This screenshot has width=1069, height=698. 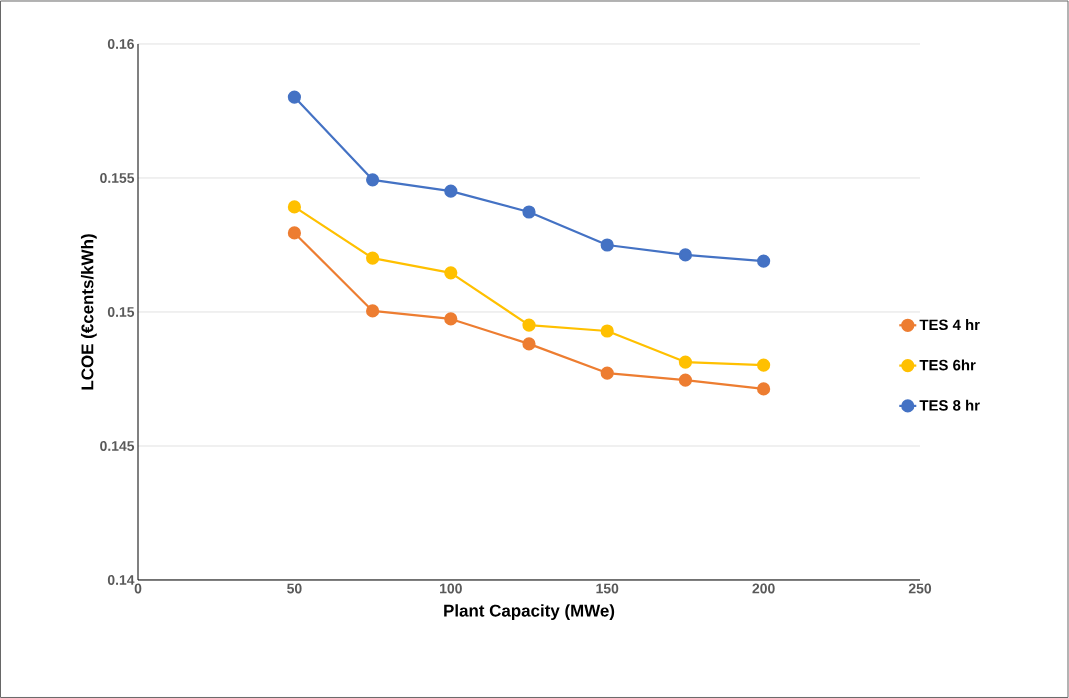 What do you see at coordinates (763, 588) in the screenshot?
I see `x-tick-label: 200` at bounding box center [763, 588].